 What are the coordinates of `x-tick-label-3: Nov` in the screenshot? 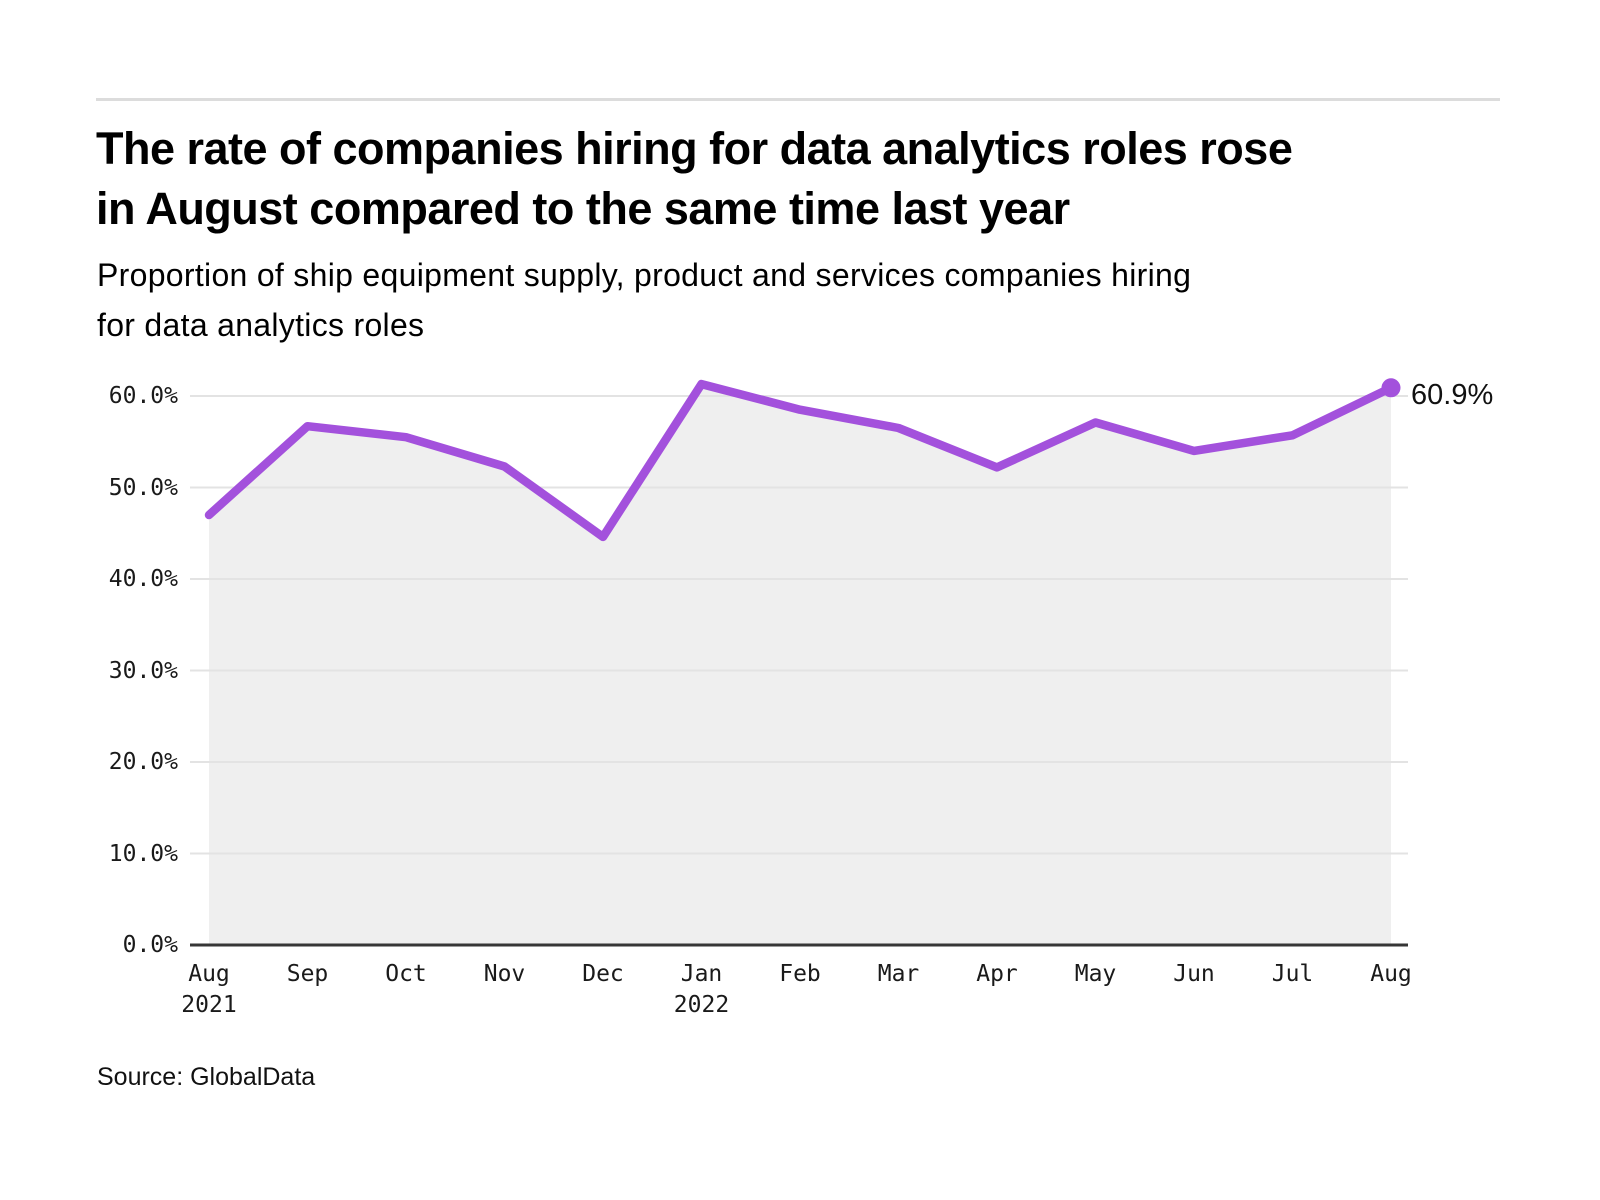 It's located at (504, 974).